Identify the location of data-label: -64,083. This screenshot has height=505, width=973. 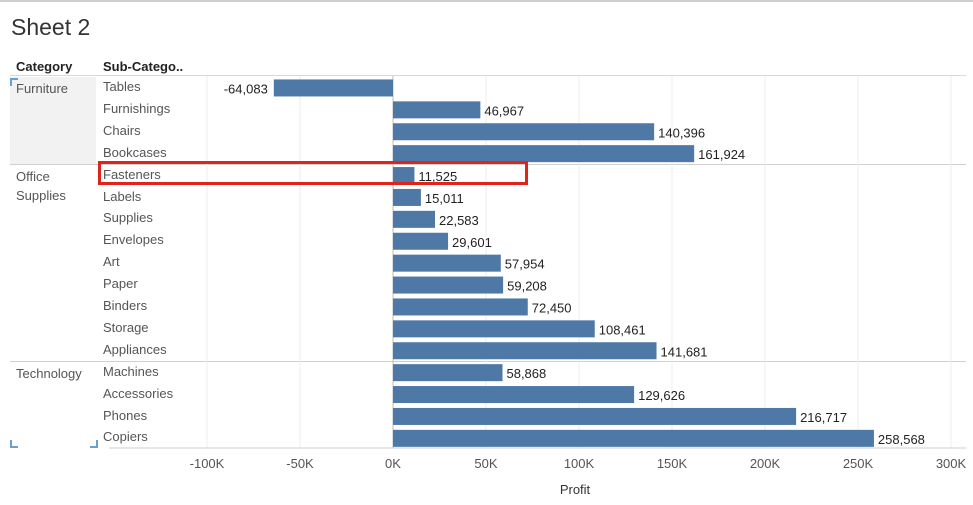
(246, 88).